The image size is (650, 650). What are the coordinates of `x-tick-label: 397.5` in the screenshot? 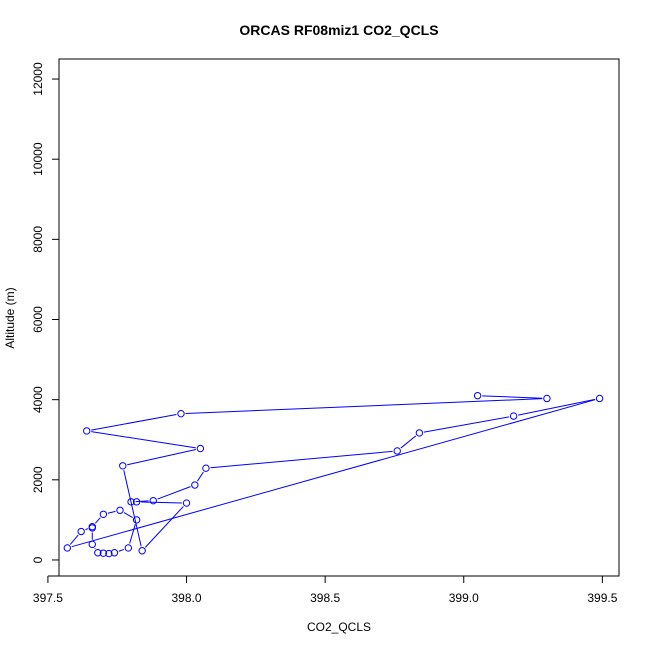 It's located at (48, 598).